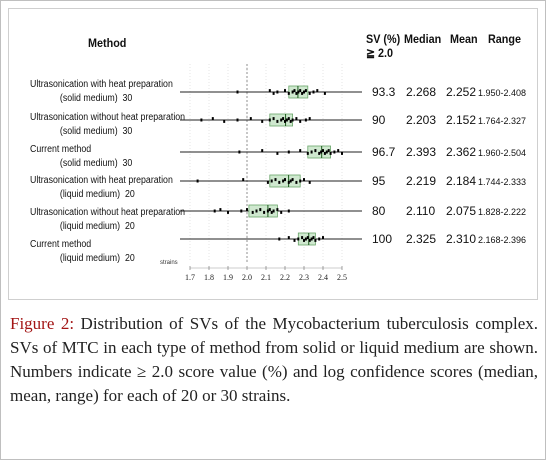 This screenshot has width=546, height=460. Describe the element at coordinates (421, 181) in the screenshot. I see `row-median-value: 2.219` at that location.